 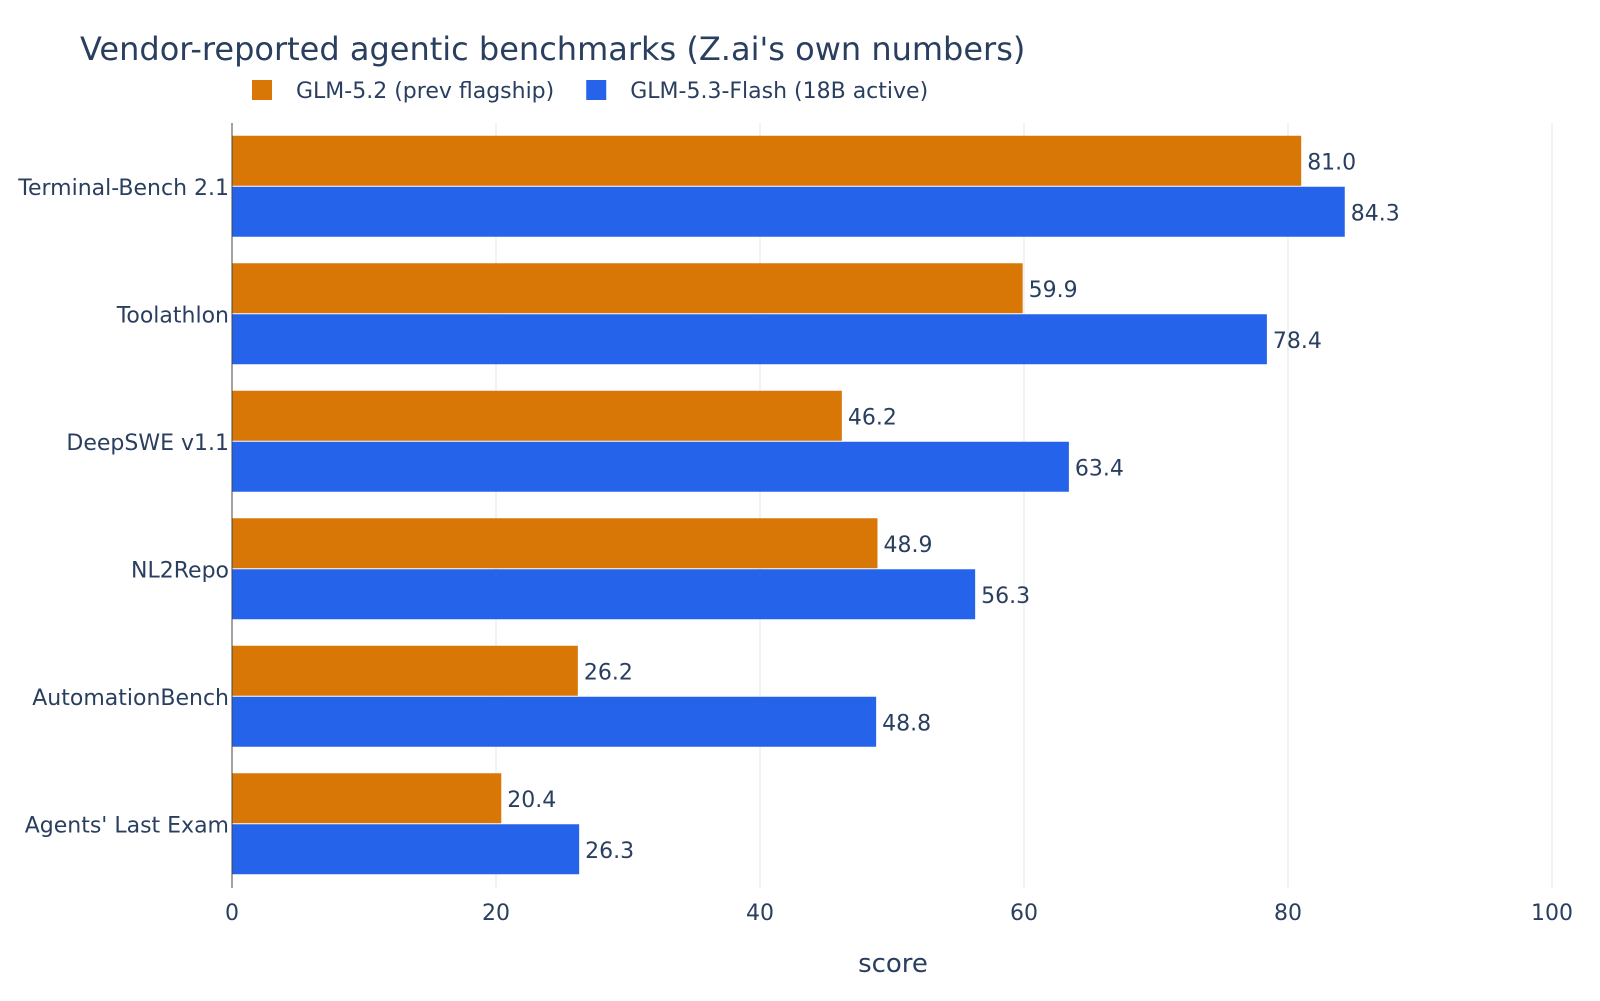 I want to click on legend-label: GLM-5.3-Flash (18B active), so click(x=779, y=91).